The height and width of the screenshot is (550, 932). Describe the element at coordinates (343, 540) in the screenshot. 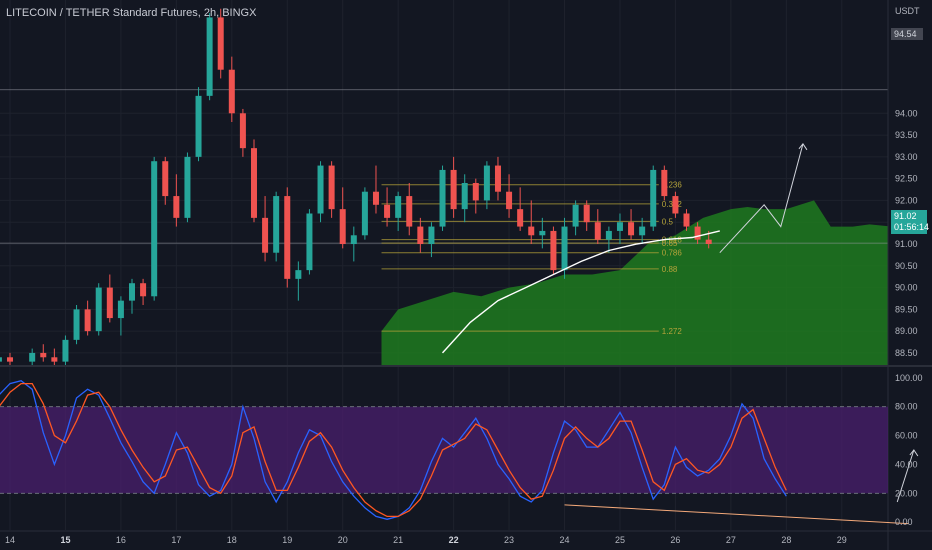

I see `time-tick-label: 20` at that location.